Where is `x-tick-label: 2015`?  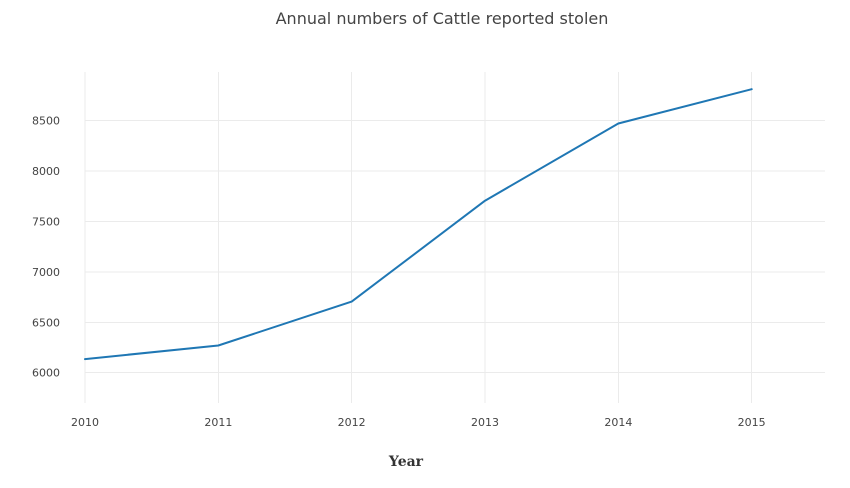 x-tick-label: 2015 is located at coordinates (752, 422).